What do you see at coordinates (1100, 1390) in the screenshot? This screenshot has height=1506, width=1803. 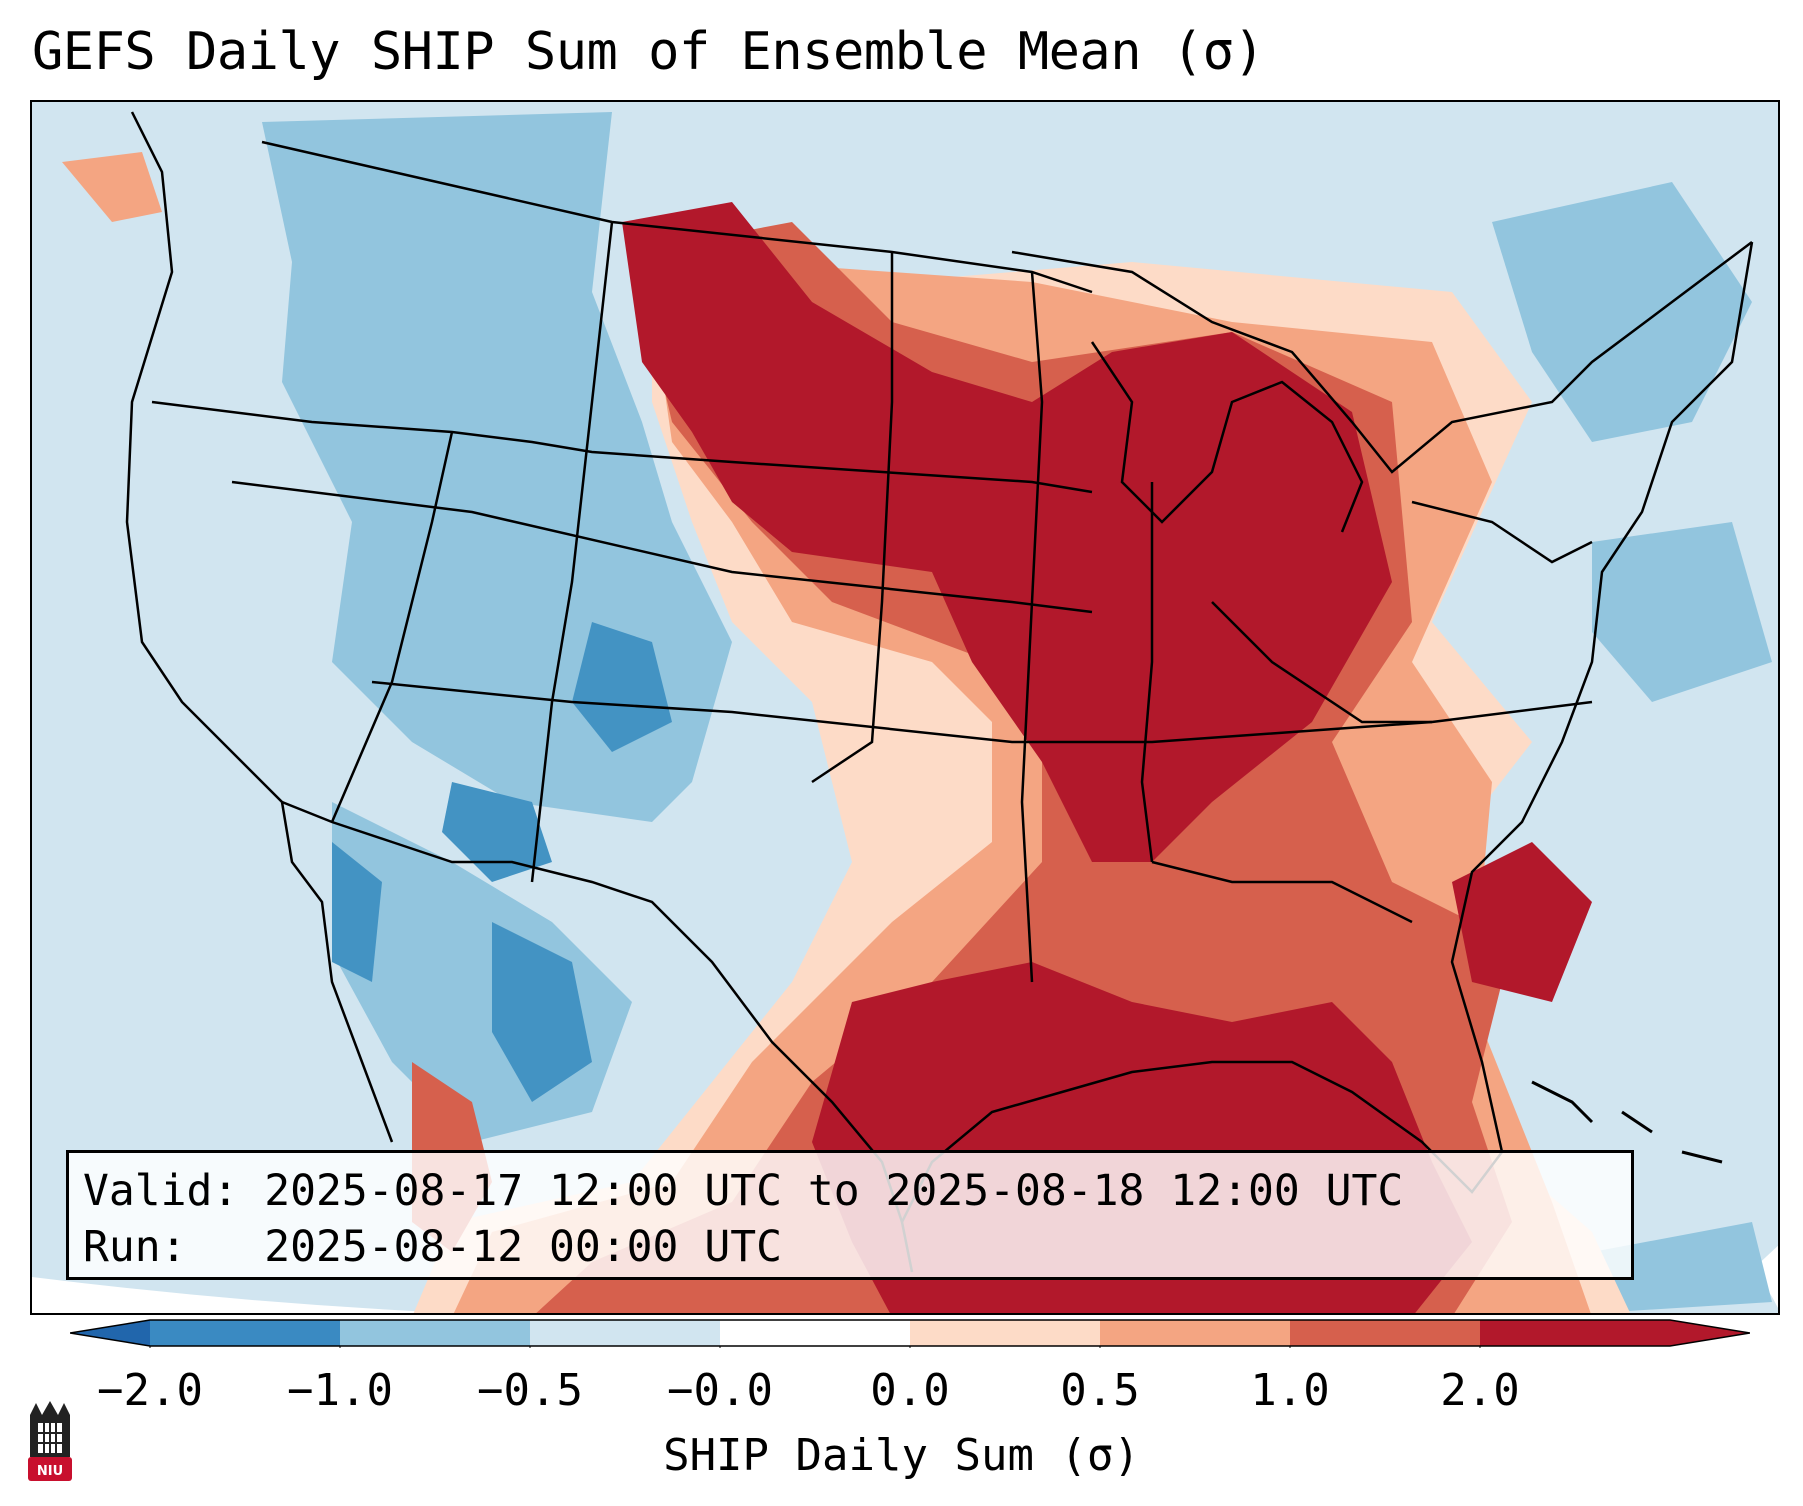 I see `colorbar-tick-label: 0.5` at bounding box center [1100, 1390].